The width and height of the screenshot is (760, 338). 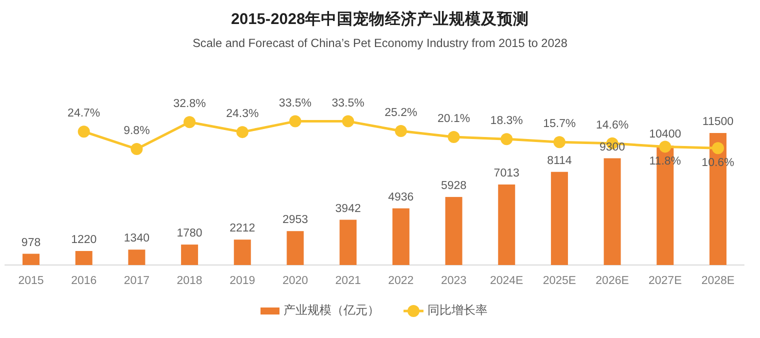 What do you see at coordinates (31, 281) in the screenshot?
I see `x-tick-label: 2015` at bounding box center [31, 281].